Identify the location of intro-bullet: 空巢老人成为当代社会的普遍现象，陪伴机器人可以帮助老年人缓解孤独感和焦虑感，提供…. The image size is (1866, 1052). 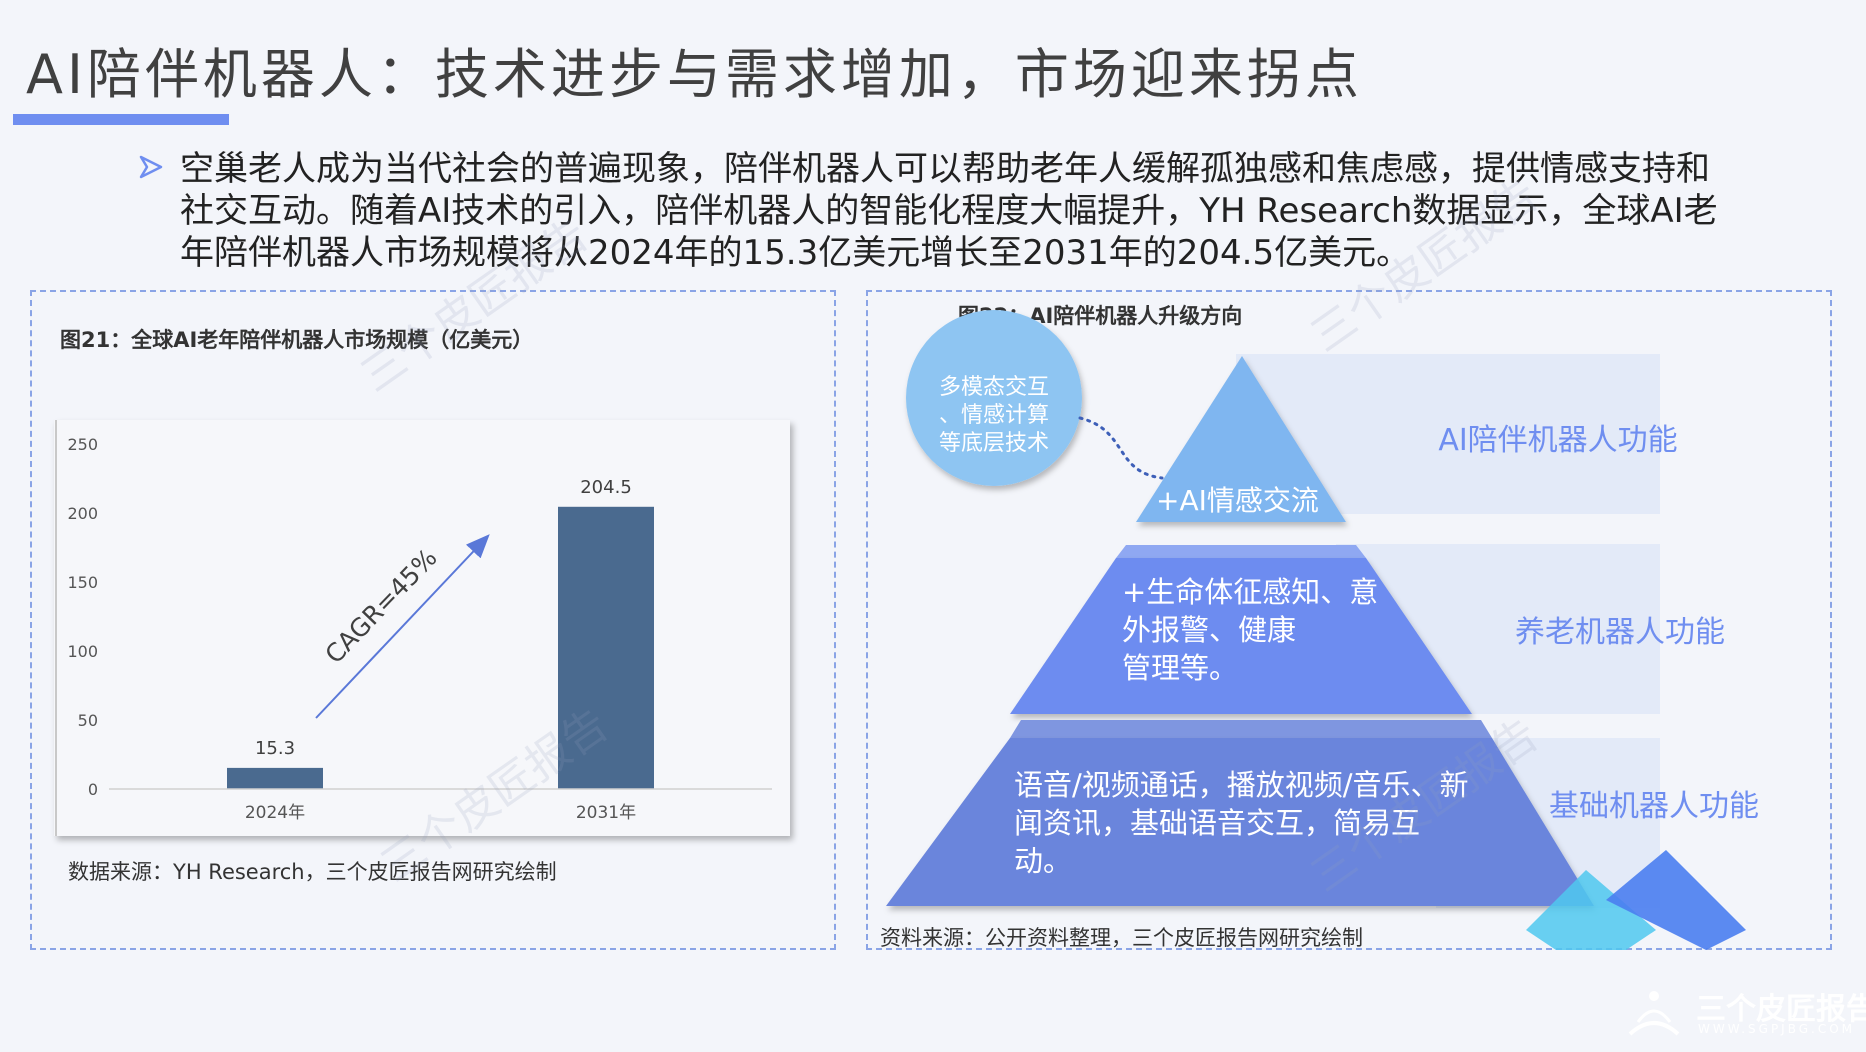
(933, 211).